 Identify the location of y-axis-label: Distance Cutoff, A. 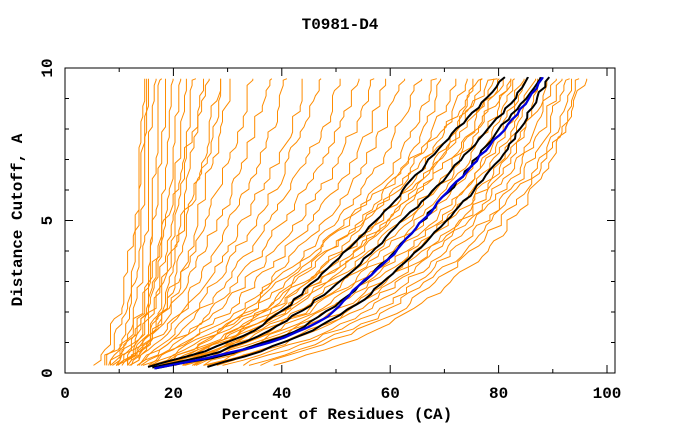
(18, 220).